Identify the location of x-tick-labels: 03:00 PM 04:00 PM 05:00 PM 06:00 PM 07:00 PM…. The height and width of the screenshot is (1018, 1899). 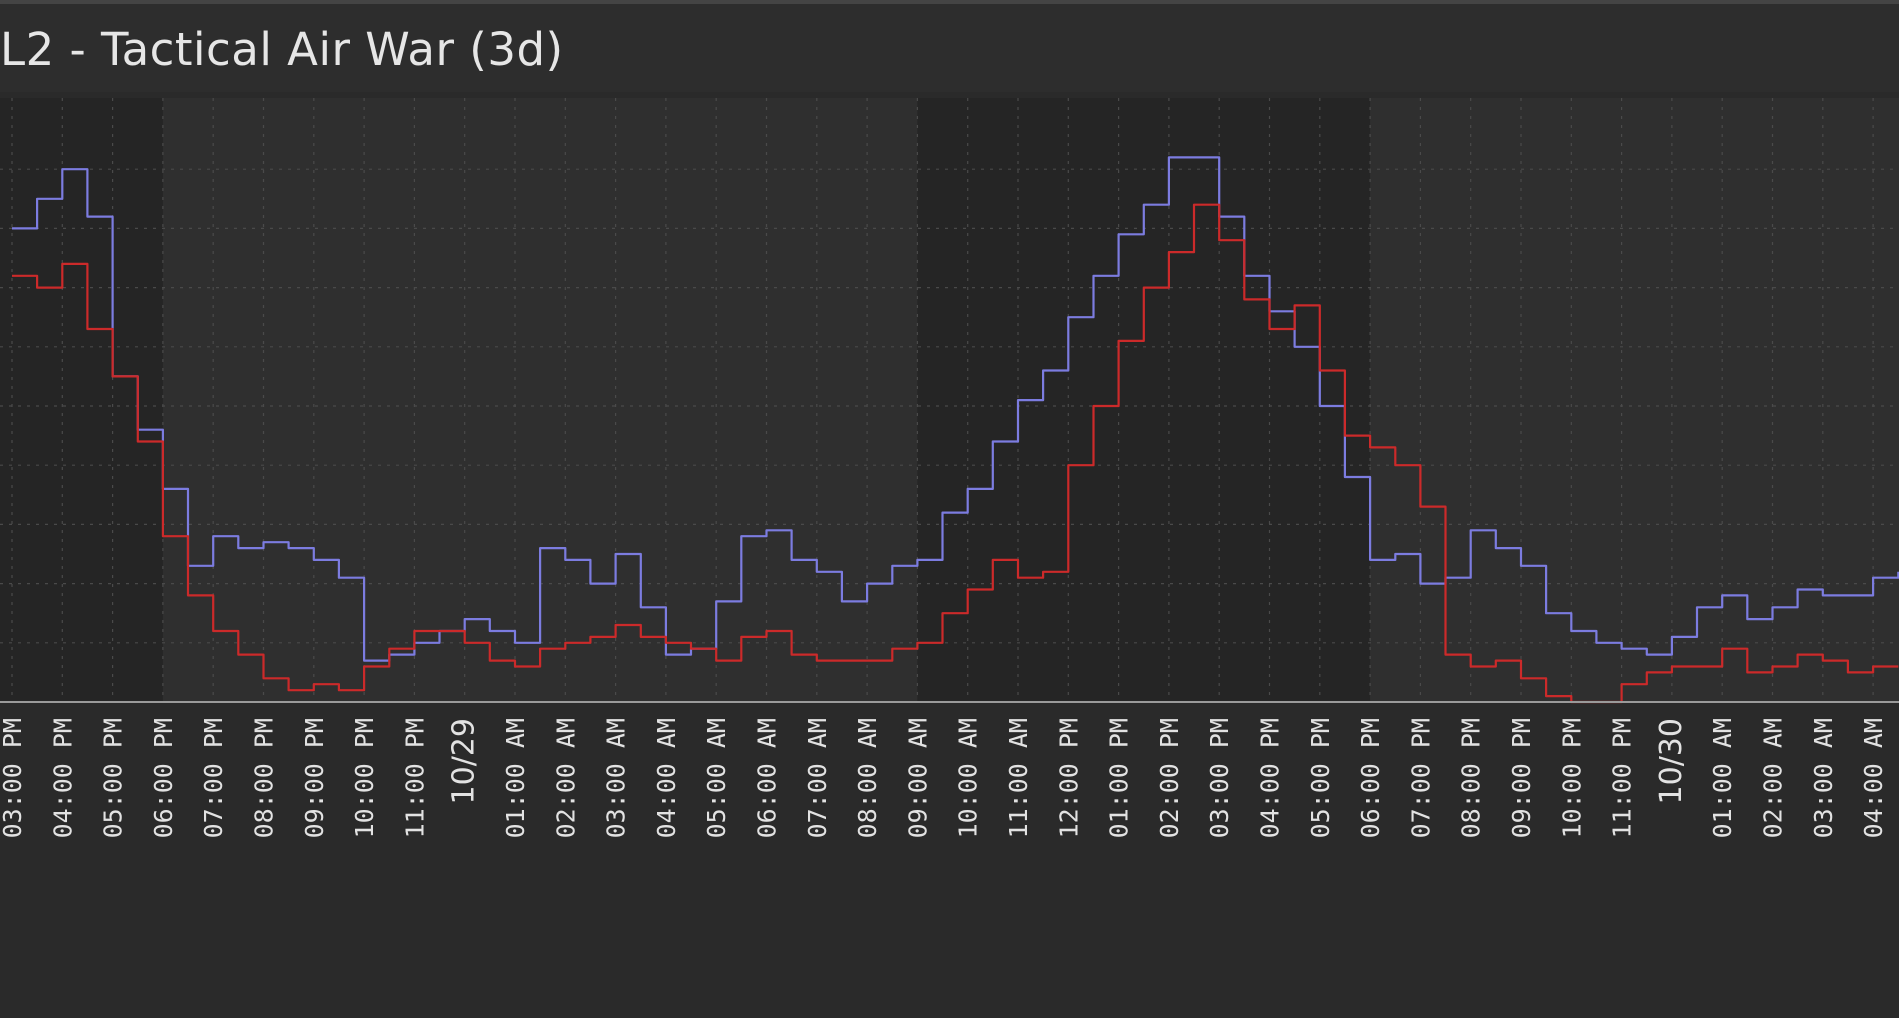
(944, 778).